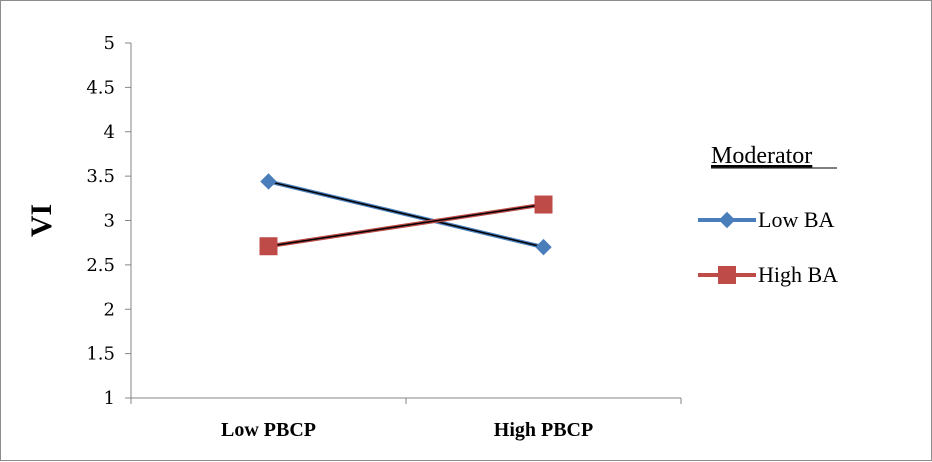 The height and width of the screenshot is (462, 932). Describe the element at coordinates (798, 274) in the screenshot. I see `legend-label: High BA` at that location.